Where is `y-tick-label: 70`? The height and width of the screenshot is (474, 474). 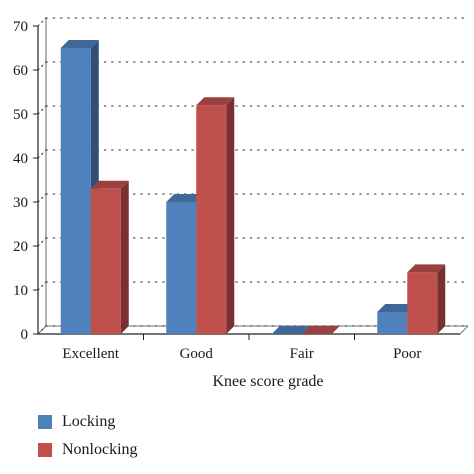
y-tick-label: 70 is located at coordinates (20, 27).